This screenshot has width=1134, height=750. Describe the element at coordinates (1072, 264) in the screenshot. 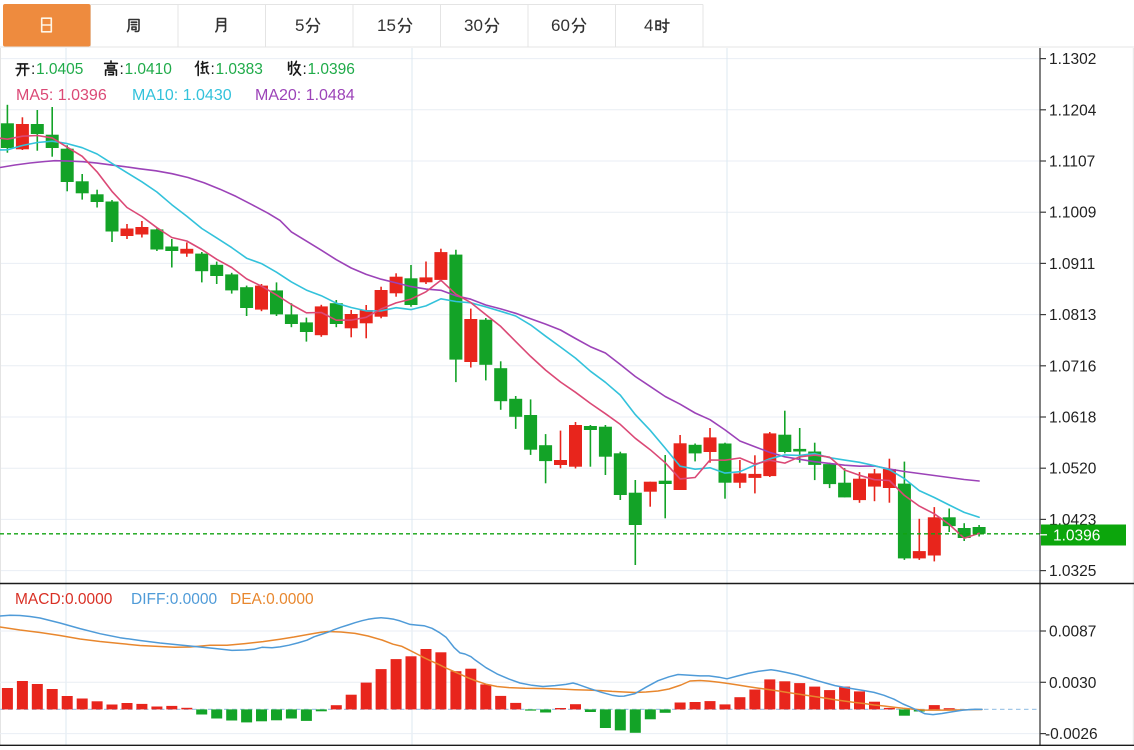

I see `svg-text: 1.0911` at that location.